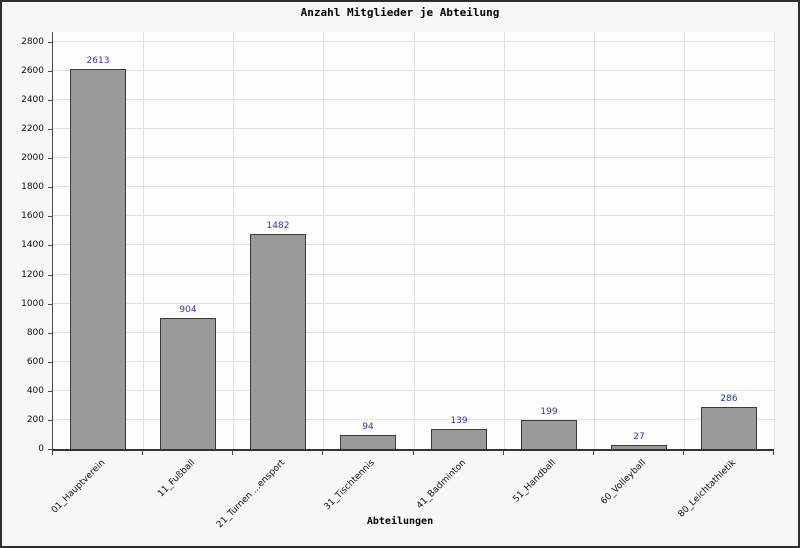 The image size is (800, 548). What do you see at coordinates (35, 391) in the screenshot?
I see `y-tick-label: 400` at bounding box center [35, 391].